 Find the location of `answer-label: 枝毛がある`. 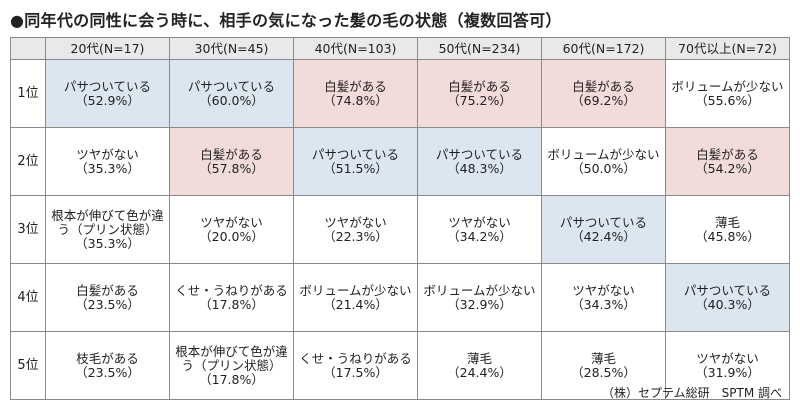

answer-label: 枝毛がある is located at coordinates (107, 358).